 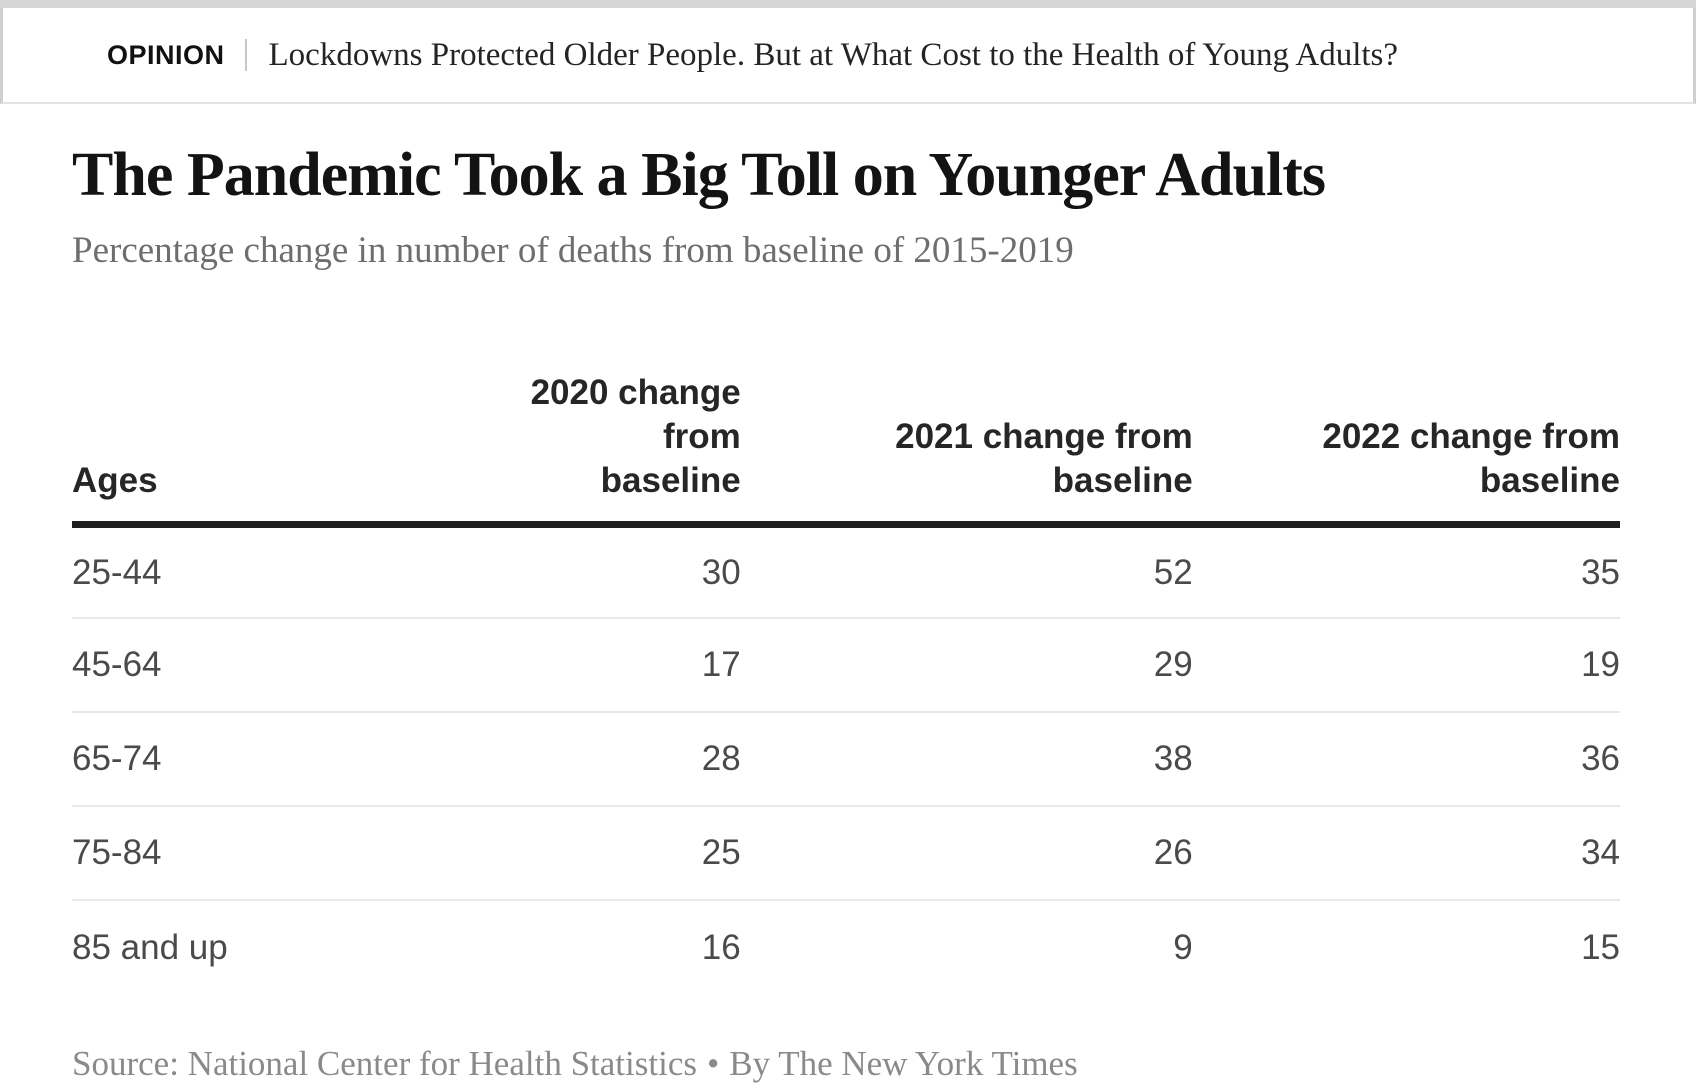 I want to click on column-header-2020: 2020 change from baseline, so click(x=592, y=432).